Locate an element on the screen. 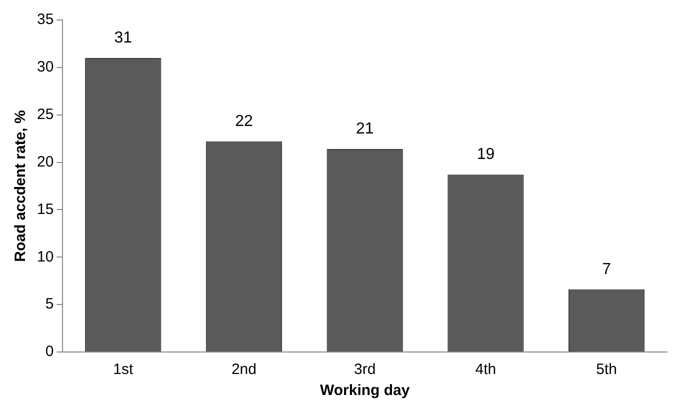 This screenshot has height=408, width=685. x-tick-label: 4th is located at coordinates (485, 369).